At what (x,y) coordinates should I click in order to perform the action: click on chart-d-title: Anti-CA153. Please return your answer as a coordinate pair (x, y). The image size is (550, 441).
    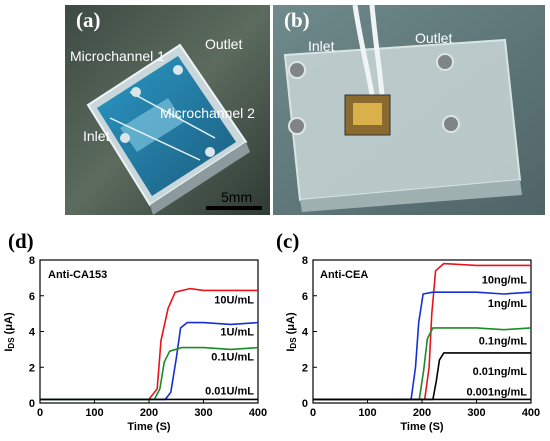
    Looking at the image, I should click on (77, 275).